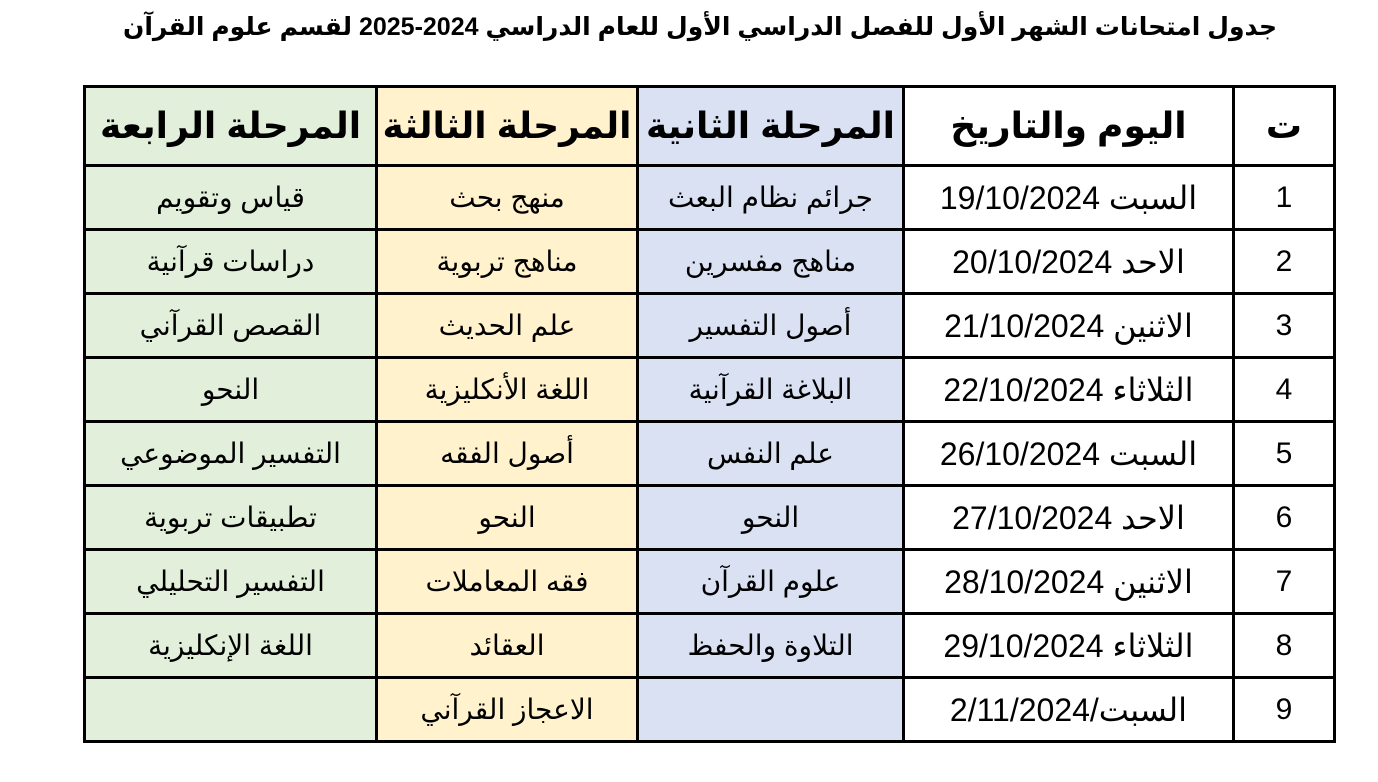 This screenshot has width=1378, height=782. I want to click on row-date: الثلاثاء 22/10/2024, so click(1068, 389).